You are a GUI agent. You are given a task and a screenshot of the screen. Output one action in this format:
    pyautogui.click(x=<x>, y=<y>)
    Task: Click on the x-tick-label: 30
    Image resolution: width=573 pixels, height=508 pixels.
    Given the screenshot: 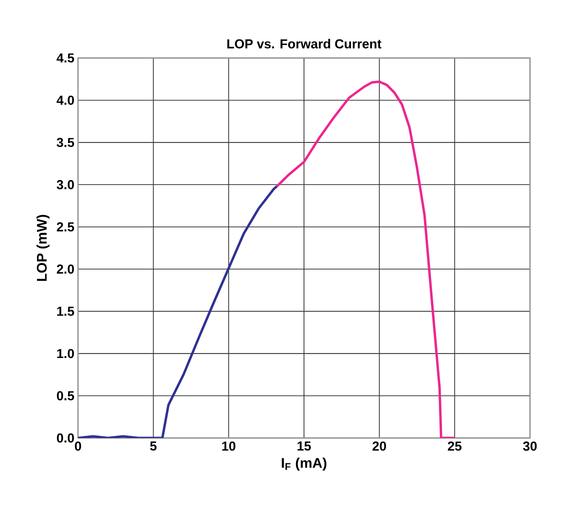 What is the action you would take?
    pyautogui.click(x=530, y=446)
    